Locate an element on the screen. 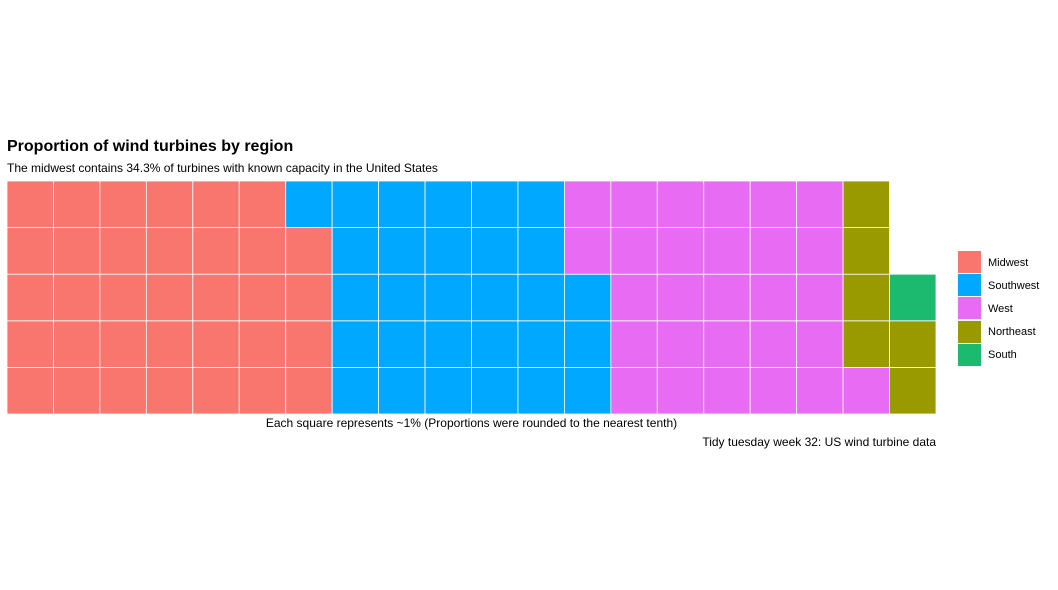 This screenshot has height=590, width=1058. legend-item-south: South is located at coordinates (998, 355).